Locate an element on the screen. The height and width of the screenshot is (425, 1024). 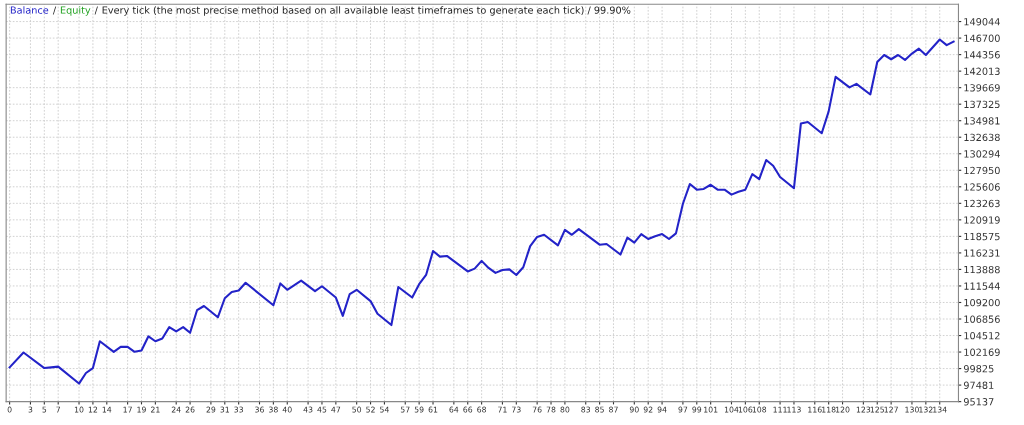
y-tick-label: 120919 is located at coordinates (982, 220).